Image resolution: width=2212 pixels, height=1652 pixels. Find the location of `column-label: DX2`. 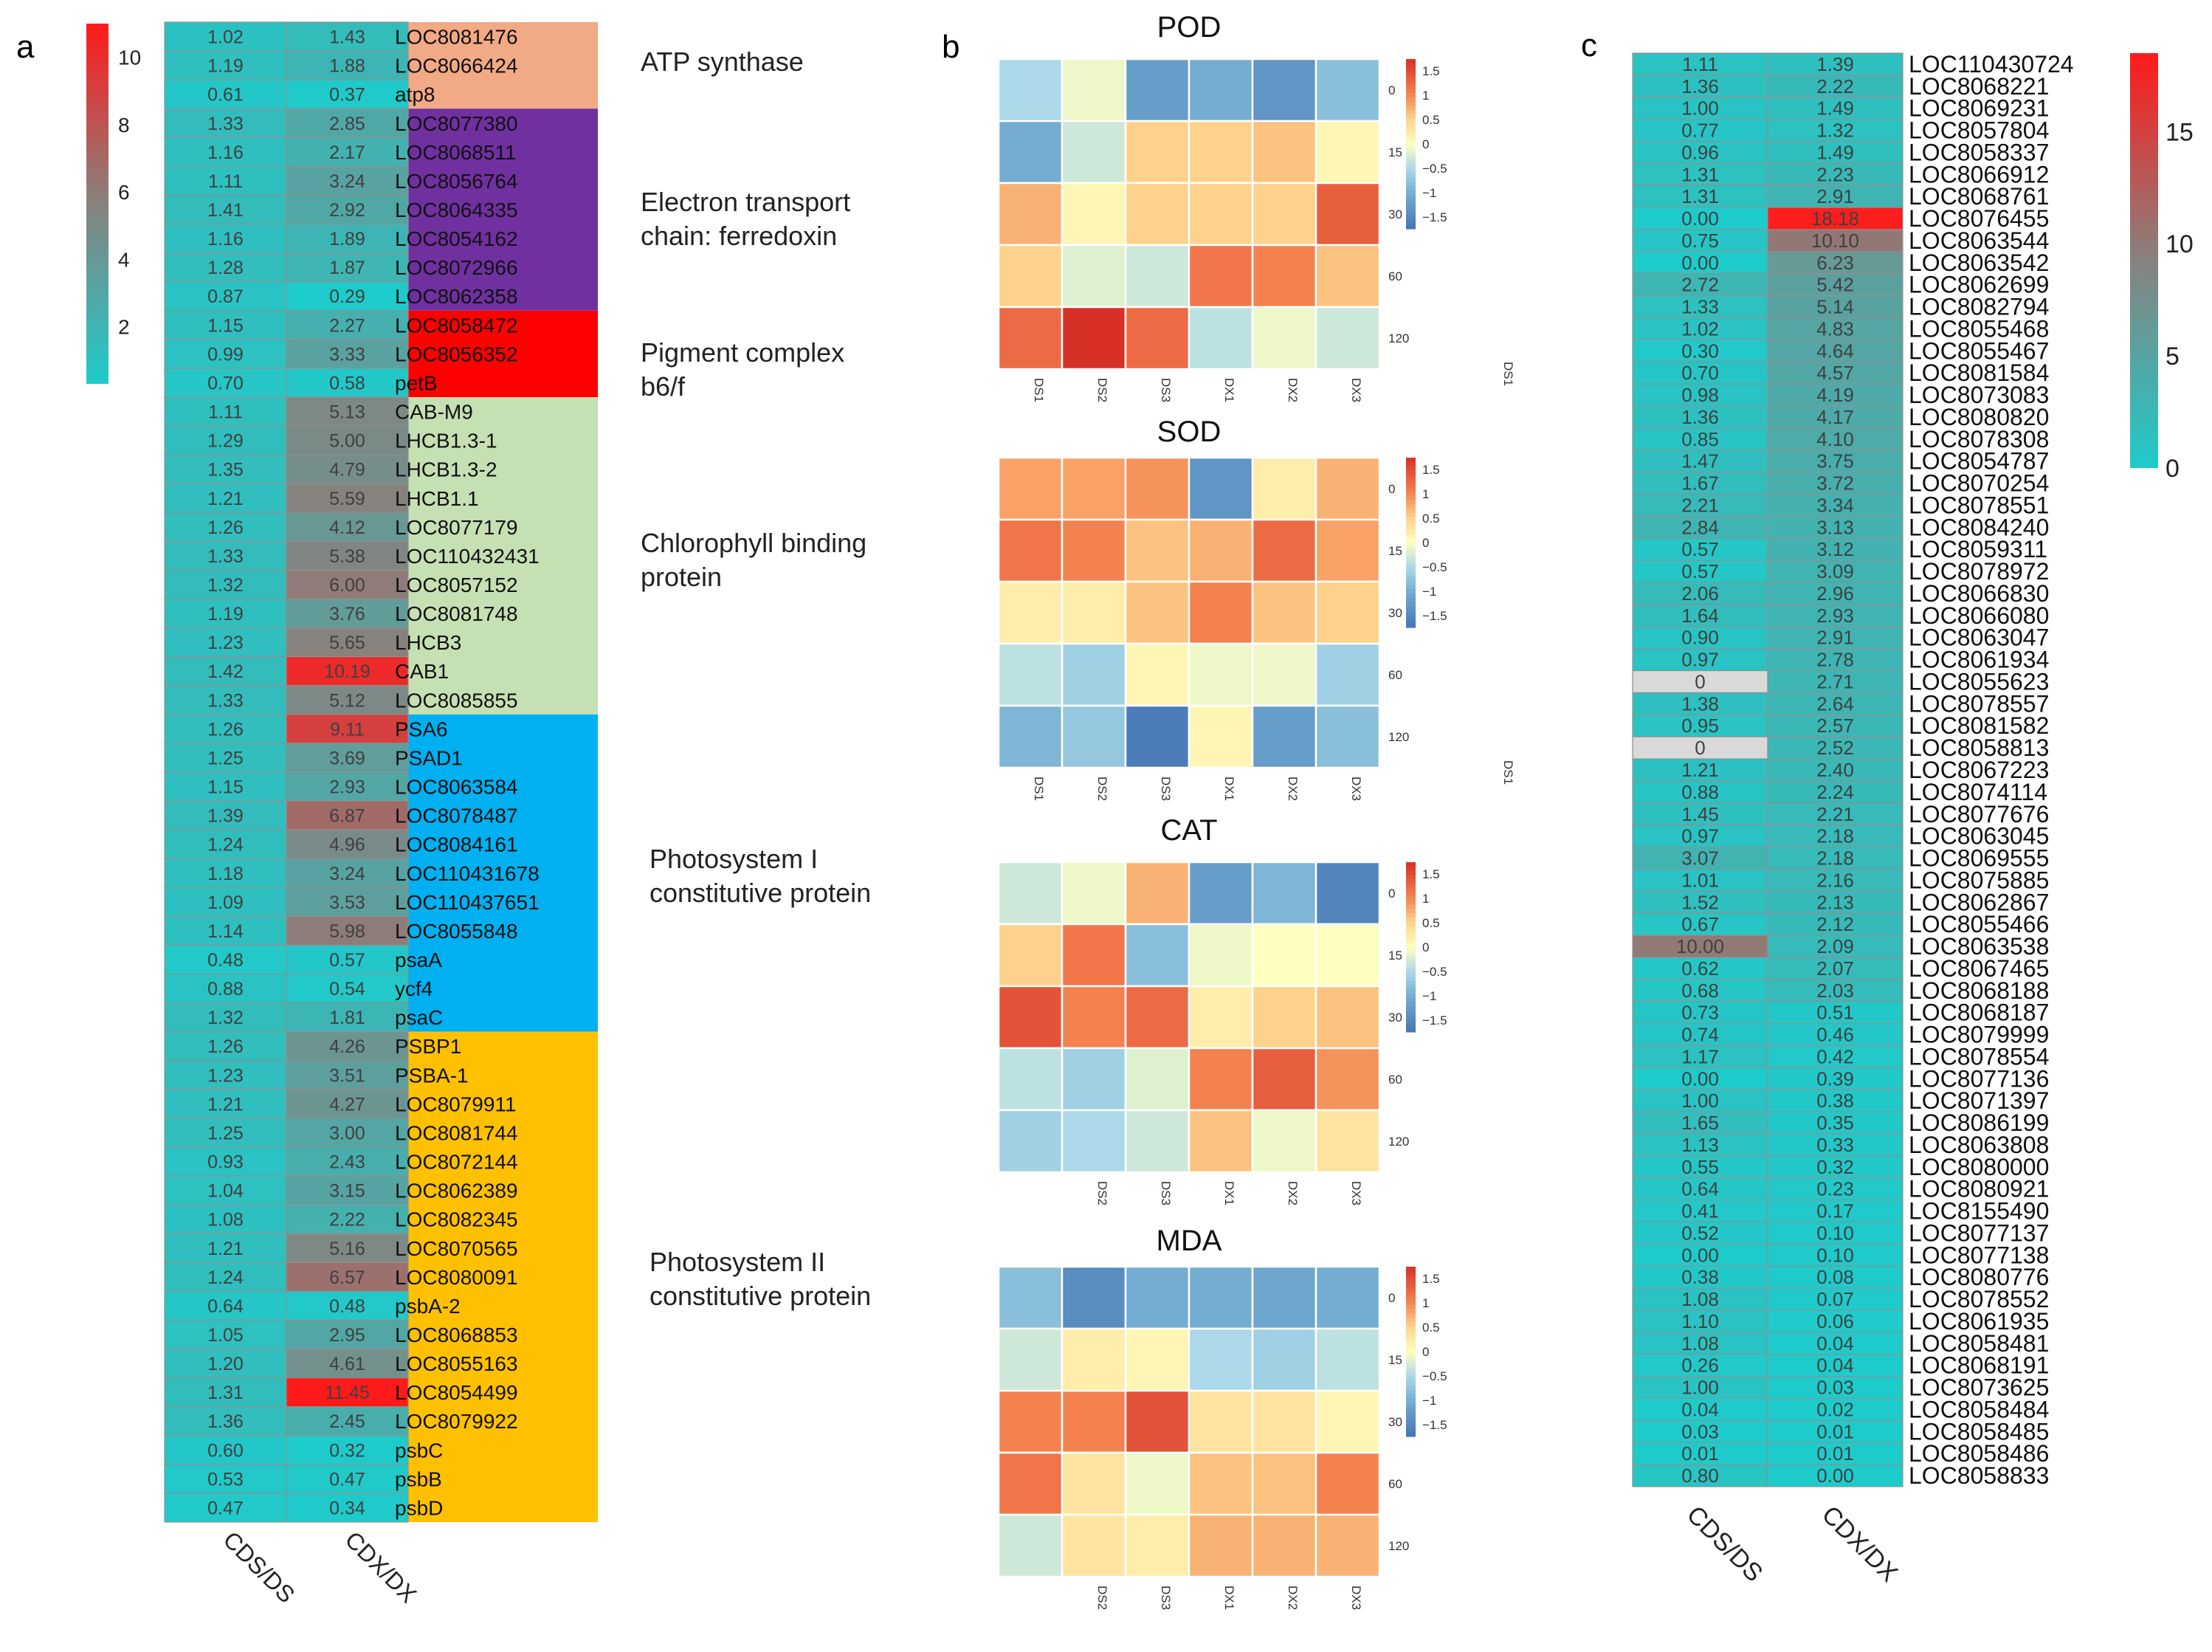

column-label: DX2 is located at coordinates (1293, 390).